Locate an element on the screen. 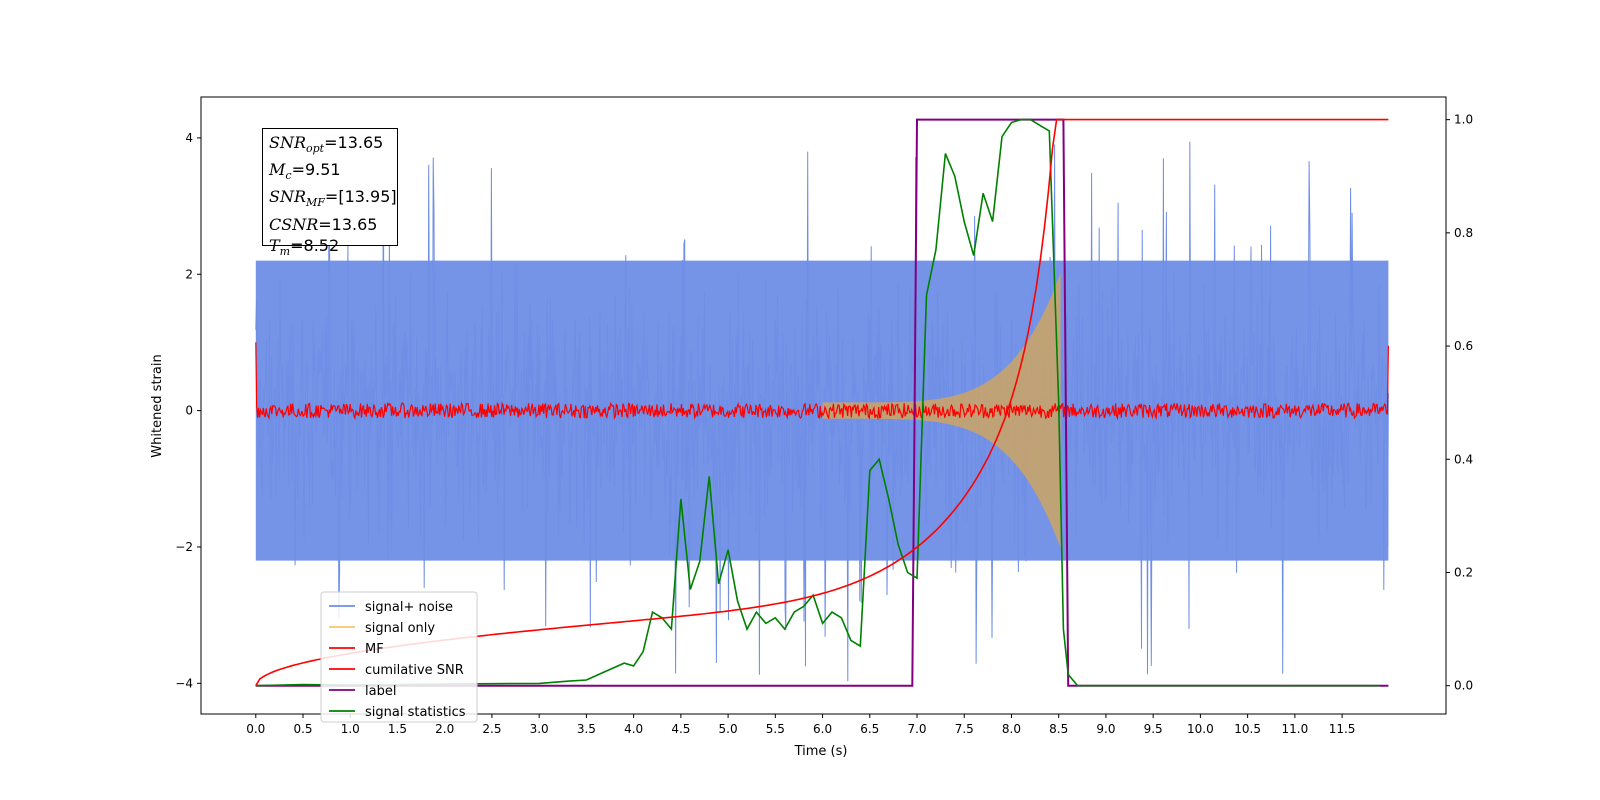 The width and height of the screenshot is (1600, 800). legend-entry: cumilative SNR is located at coordinates (414, 670).